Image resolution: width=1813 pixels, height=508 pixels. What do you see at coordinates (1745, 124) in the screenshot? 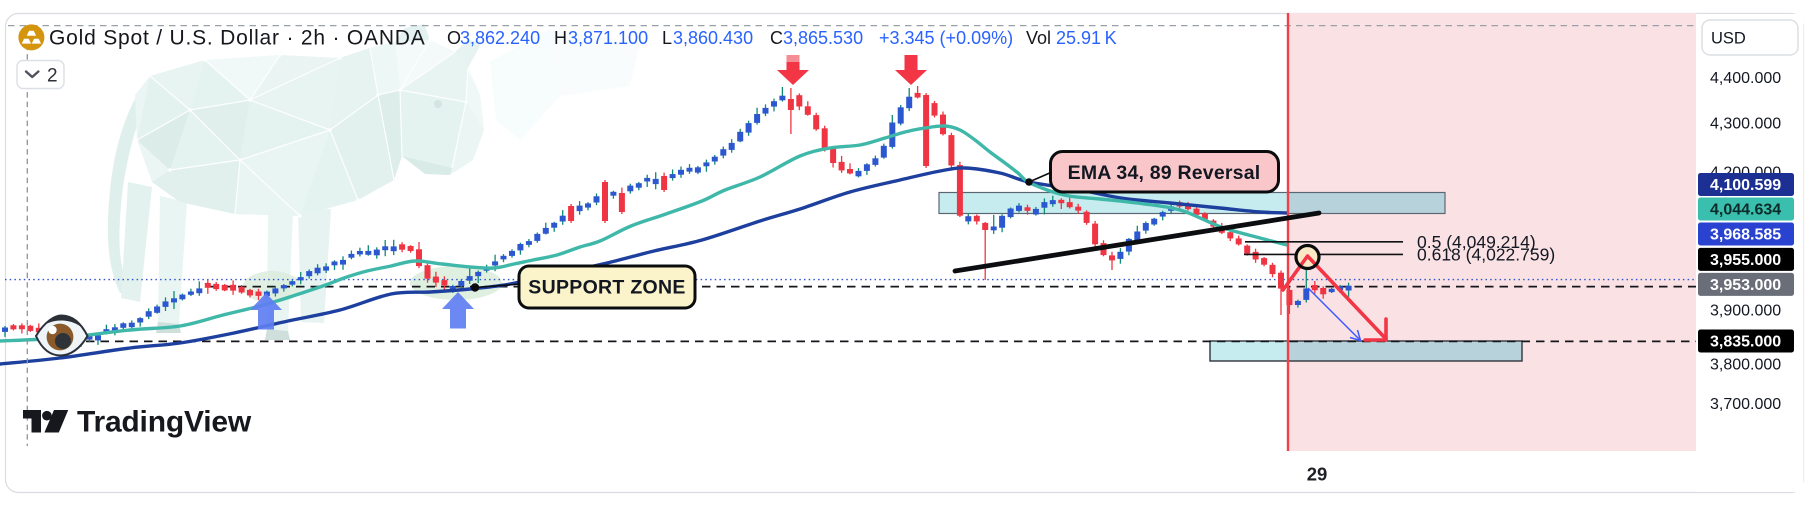
I see `svg-text: 4,300.000` at bounding box center [1745, 124].